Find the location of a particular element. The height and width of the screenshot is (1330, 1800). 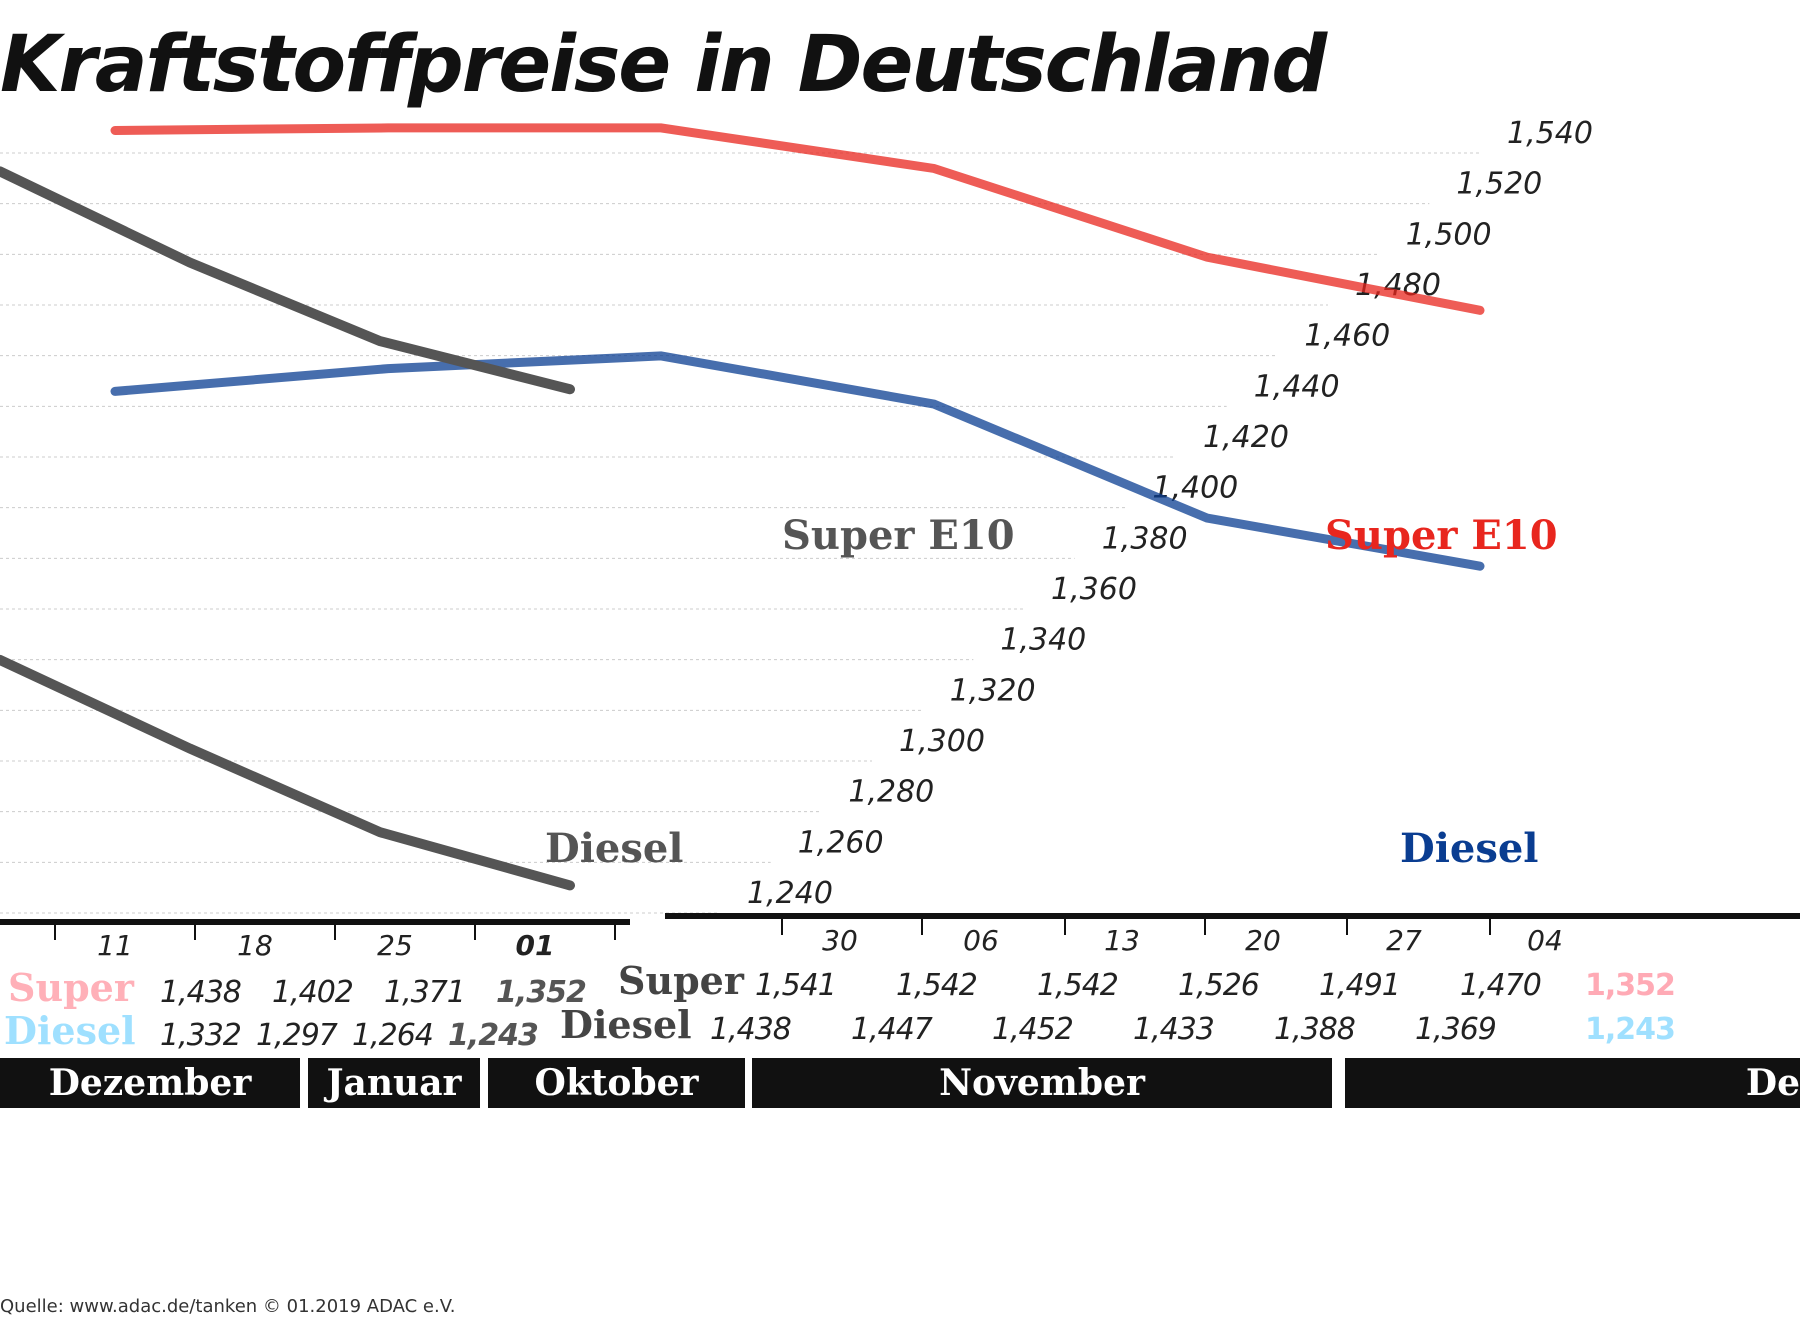

x-tick-label: 20 is located at coordinates (1263, 940).